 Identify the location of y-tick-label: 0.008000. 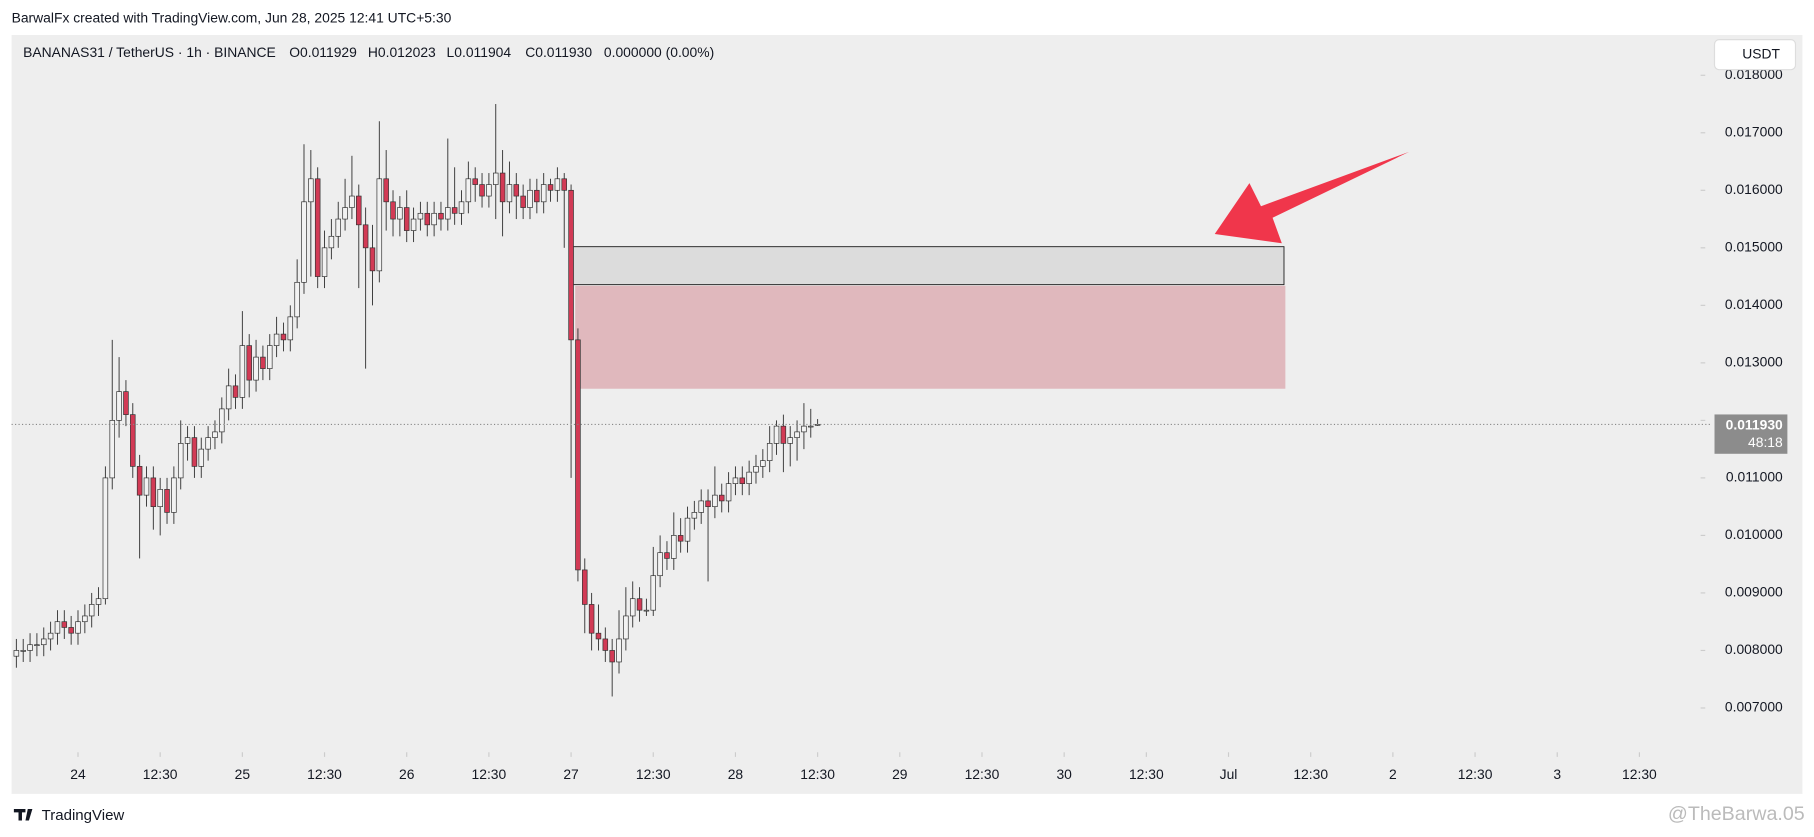
(1754, 649).